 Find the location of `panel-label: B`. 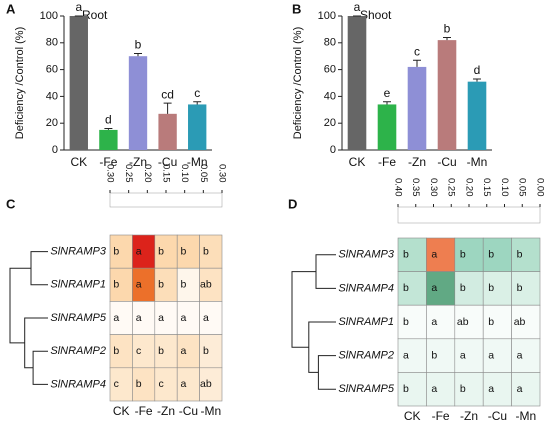

panel-label: B is located at coordinates (296, 8).